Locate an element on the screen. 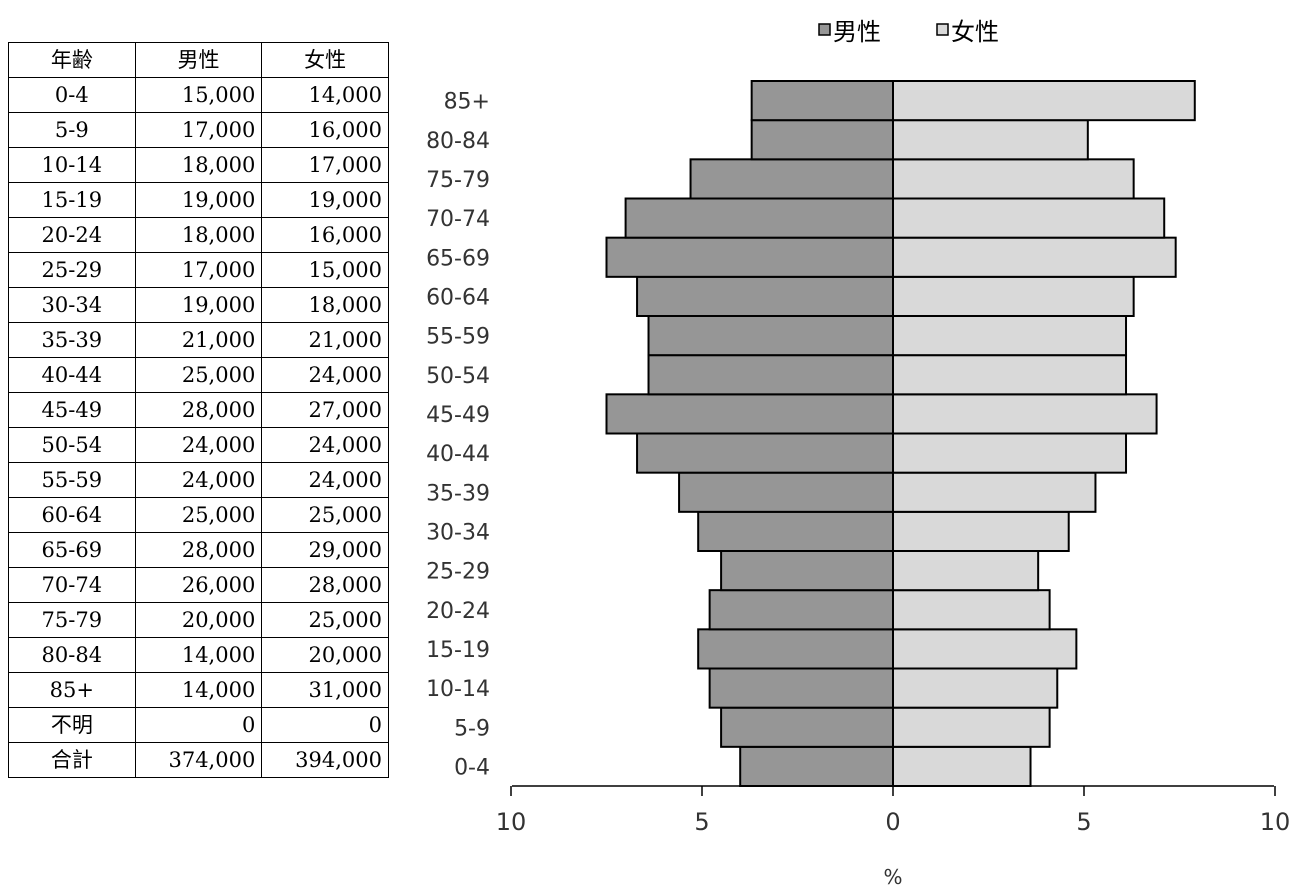 The height and width of the screenshot is (891, 1289). cell-male: 17,000 is located at coordinates (198, 270).